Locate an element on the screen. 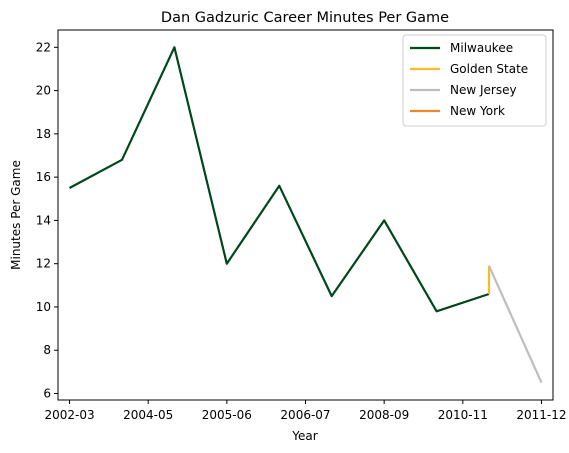  x-axis-title: Year is located at coordinates (304, 436).